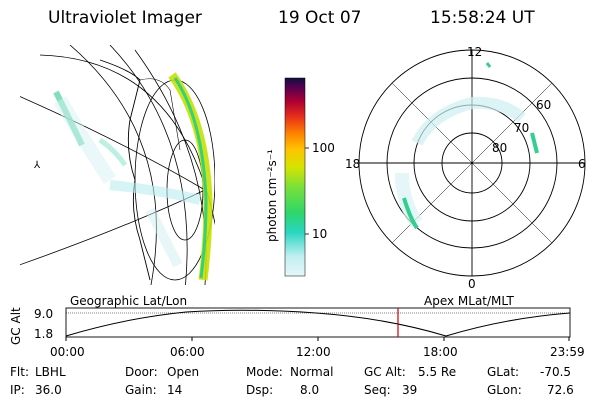 This screenshot has height=400, width=600. Describe the element at coordinates (385, 372) in the screenshot. I see `gc-alt-label: GC Alt:` at that location.